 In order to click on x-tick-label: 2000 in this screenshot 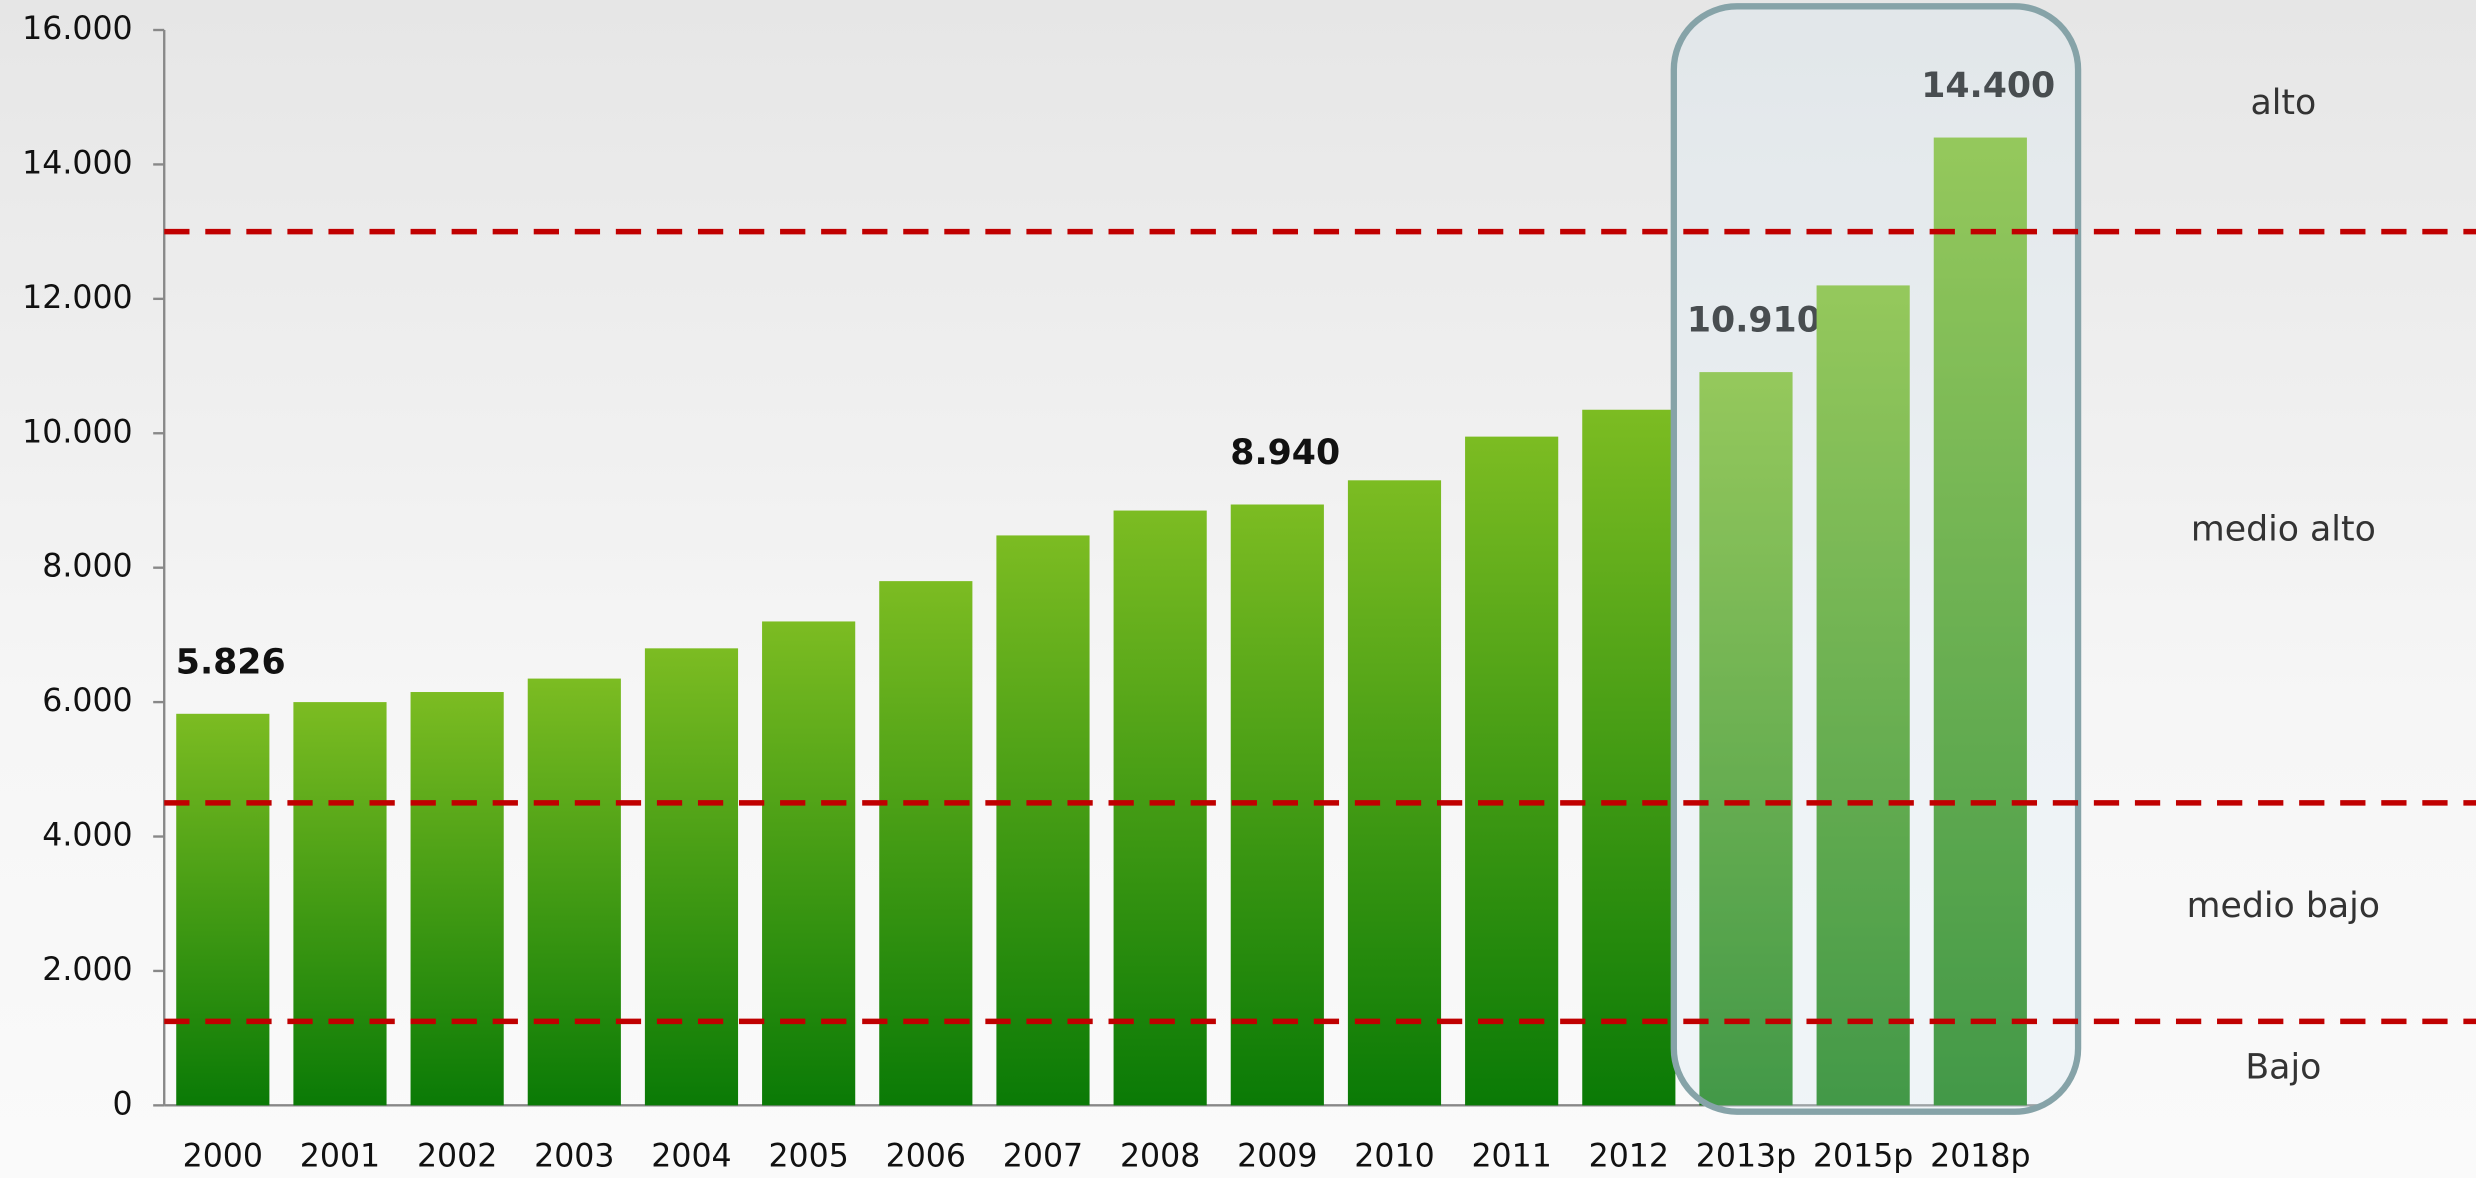, I will do `click(223, 1156)`.